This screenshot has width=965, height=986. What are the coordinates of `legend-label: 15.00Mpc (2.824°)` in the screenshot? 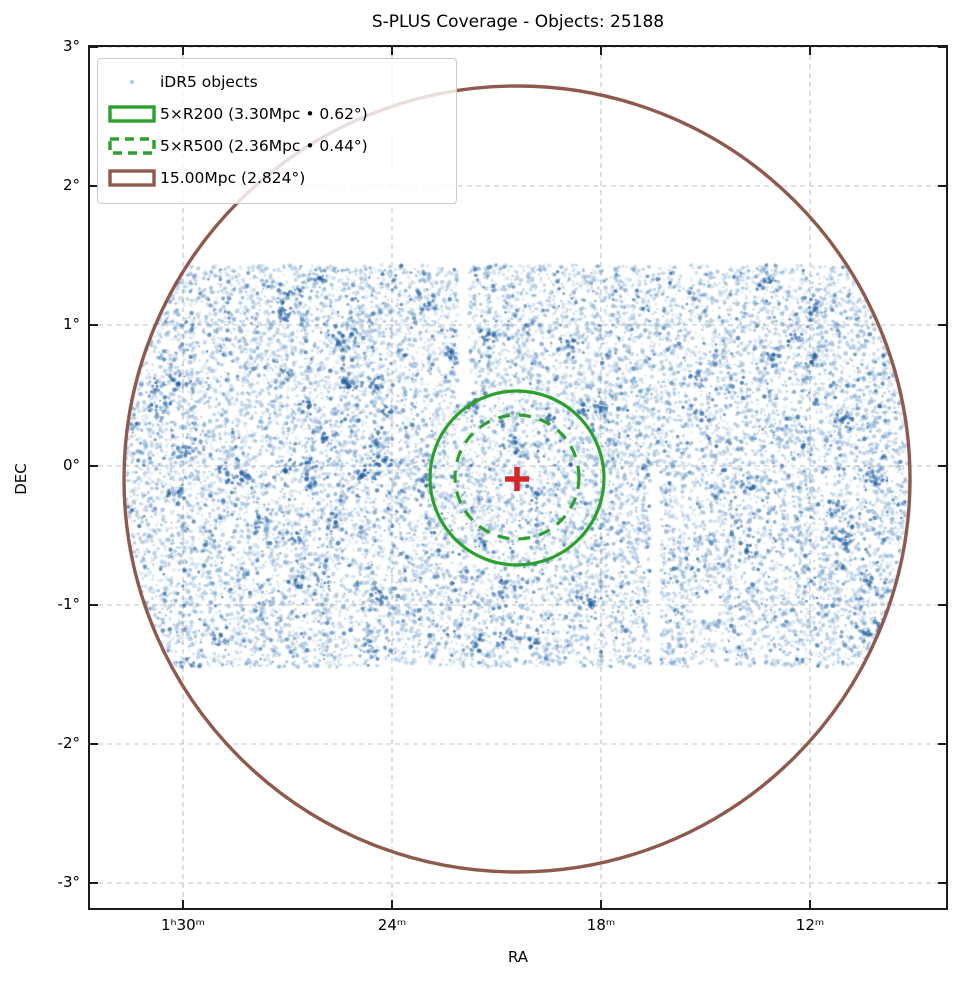 It's located at (233, 178).